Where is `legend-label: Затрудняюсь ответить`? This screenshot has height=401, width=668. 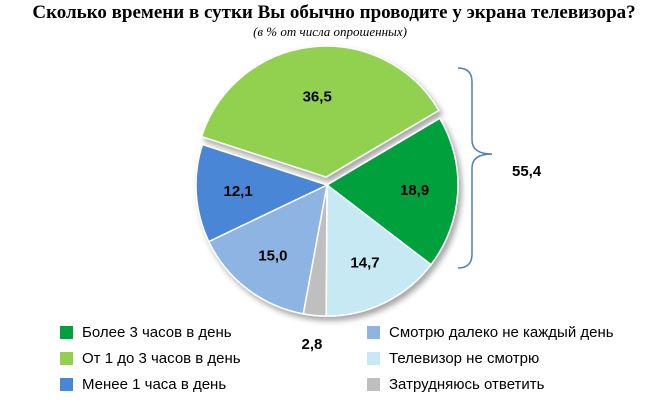
legend-label: Затрудняюсь ответить is located at coordinates (467, 384).